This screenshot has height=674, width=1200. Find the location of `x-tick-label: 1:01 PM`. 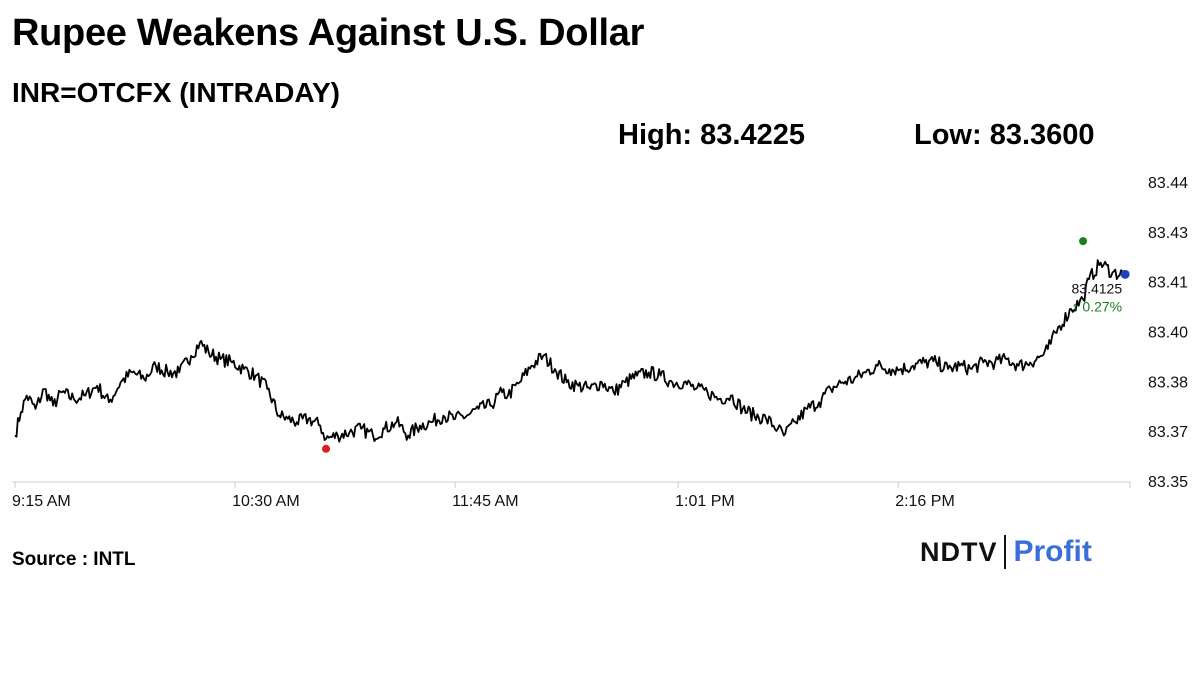

x-tick-label: 1:01 PM is located at coordinates (705, 501).